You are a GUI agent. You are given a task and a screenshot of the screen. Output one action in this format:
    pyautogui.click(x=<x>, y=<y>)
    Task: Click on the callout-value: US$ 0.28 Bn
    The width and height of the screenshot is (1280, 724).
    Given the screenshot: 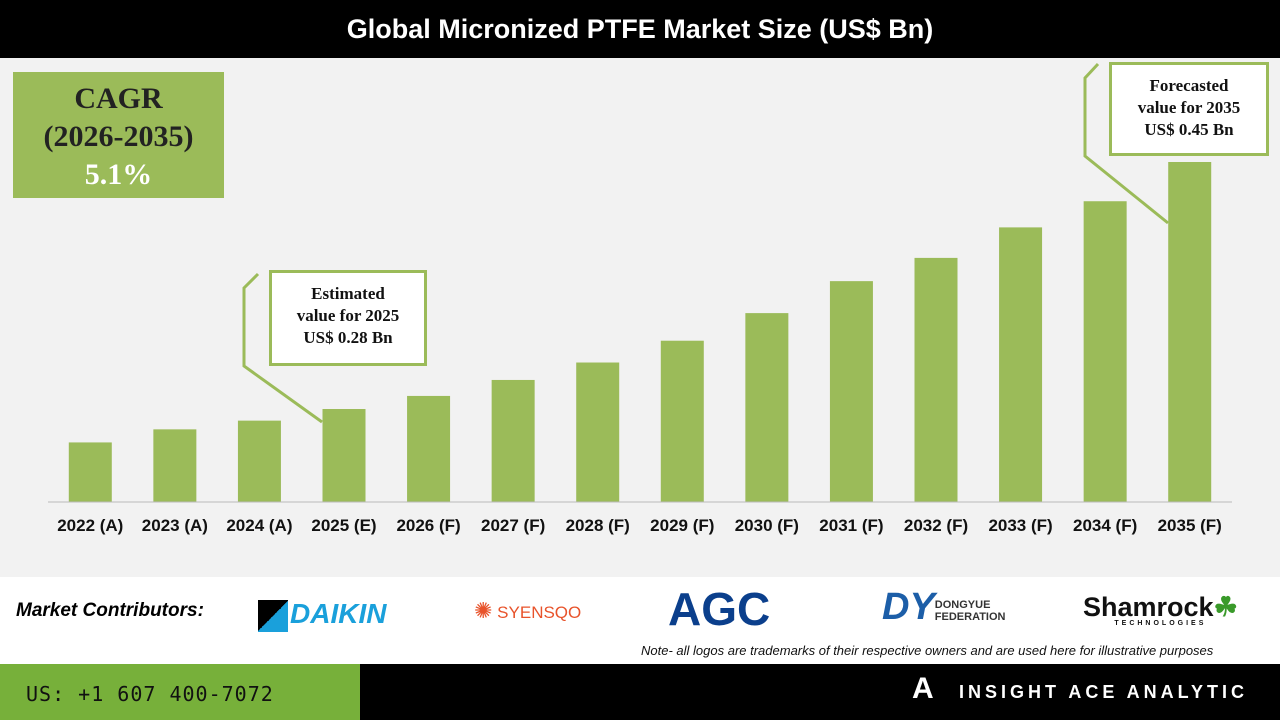 What is the action you would take?
    pyautogui.click(x=348, y=337)
    